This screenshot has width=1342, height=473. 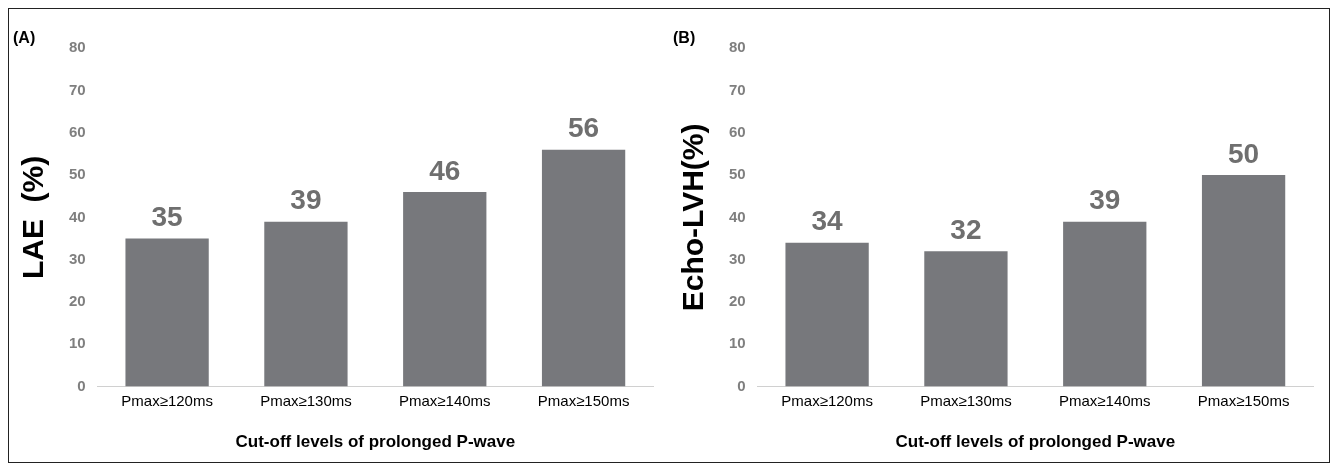 What do you see at coordinates (24, 38) in the screenshot?
I see `chart-title: (A)` at bounding box center [24, 38].